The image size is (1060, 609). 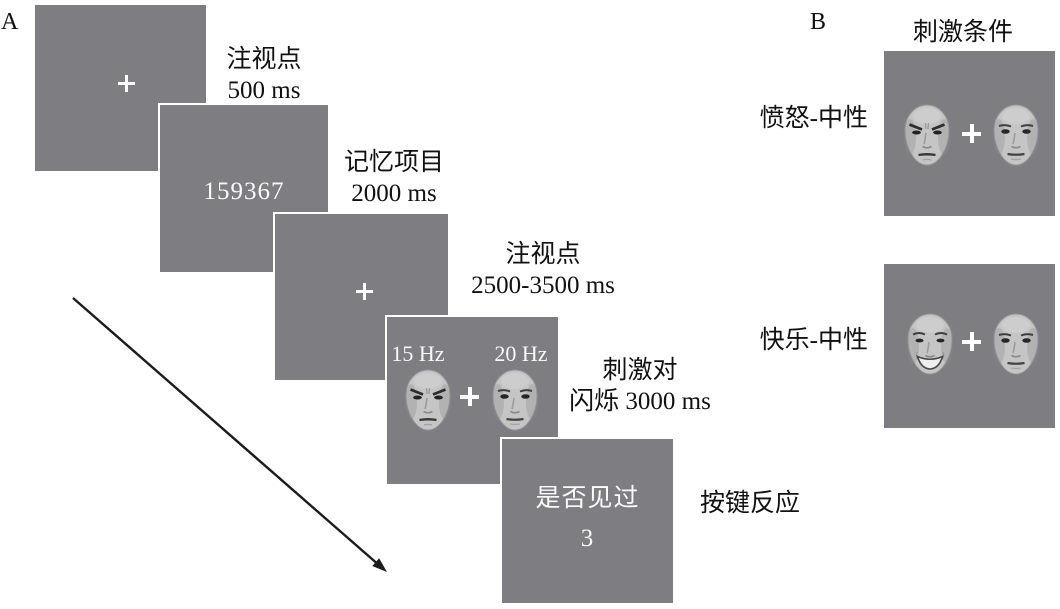 I want to click on caption-memory-item: 记忆项目 2000 ms, so click(x=394, y=178).